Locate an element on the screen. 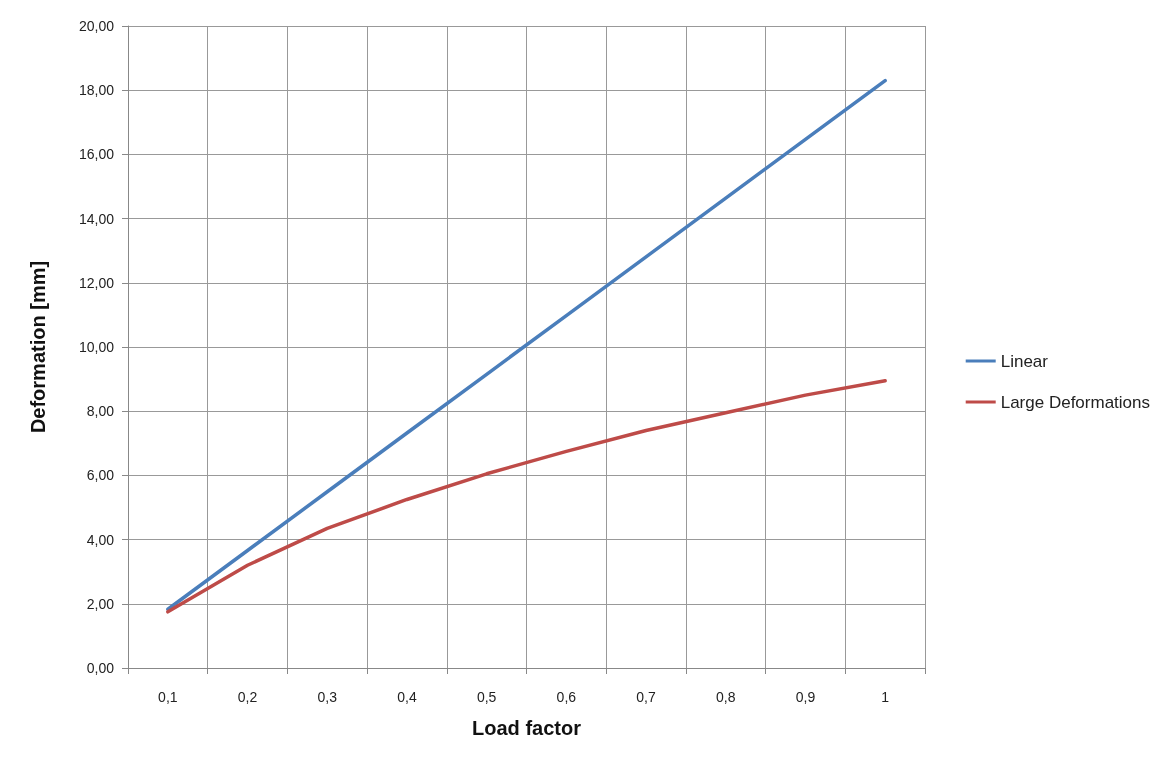  x-tick-label: 0,8 is located at coordinates (726, 697).